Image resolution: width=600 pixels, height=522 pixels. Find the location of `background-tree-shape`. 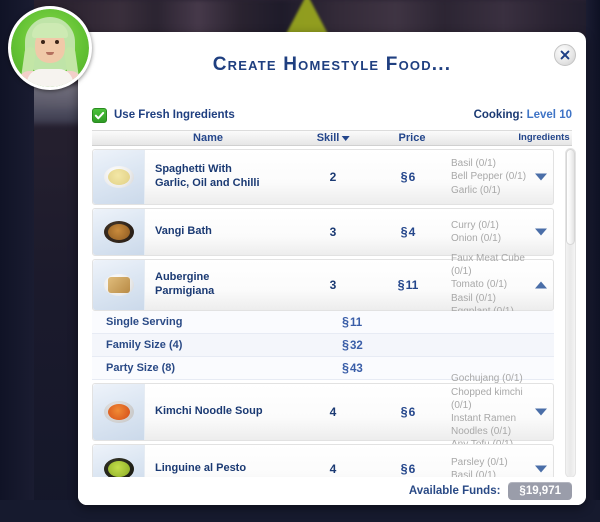

background-tree-shape is located at coordinates (307, 18).